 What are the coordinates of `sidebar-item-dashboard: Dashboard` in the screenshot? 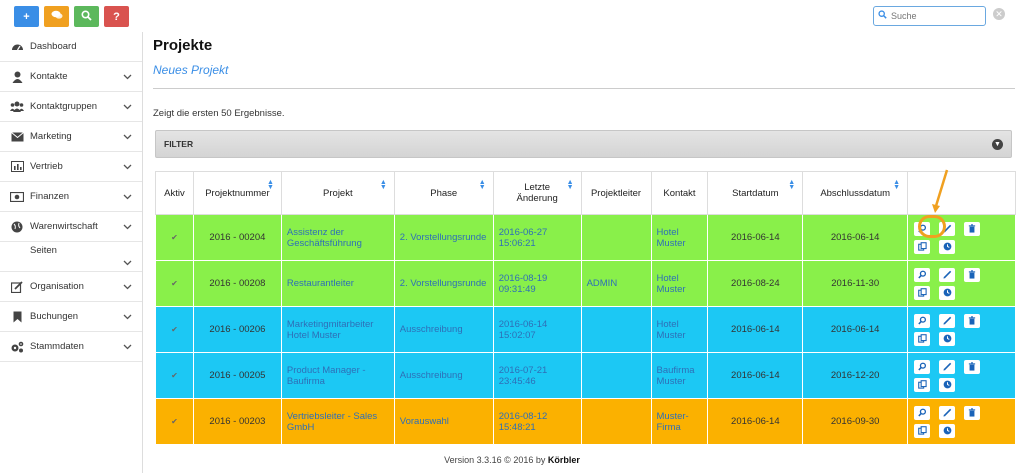 It's located at (71, 47).